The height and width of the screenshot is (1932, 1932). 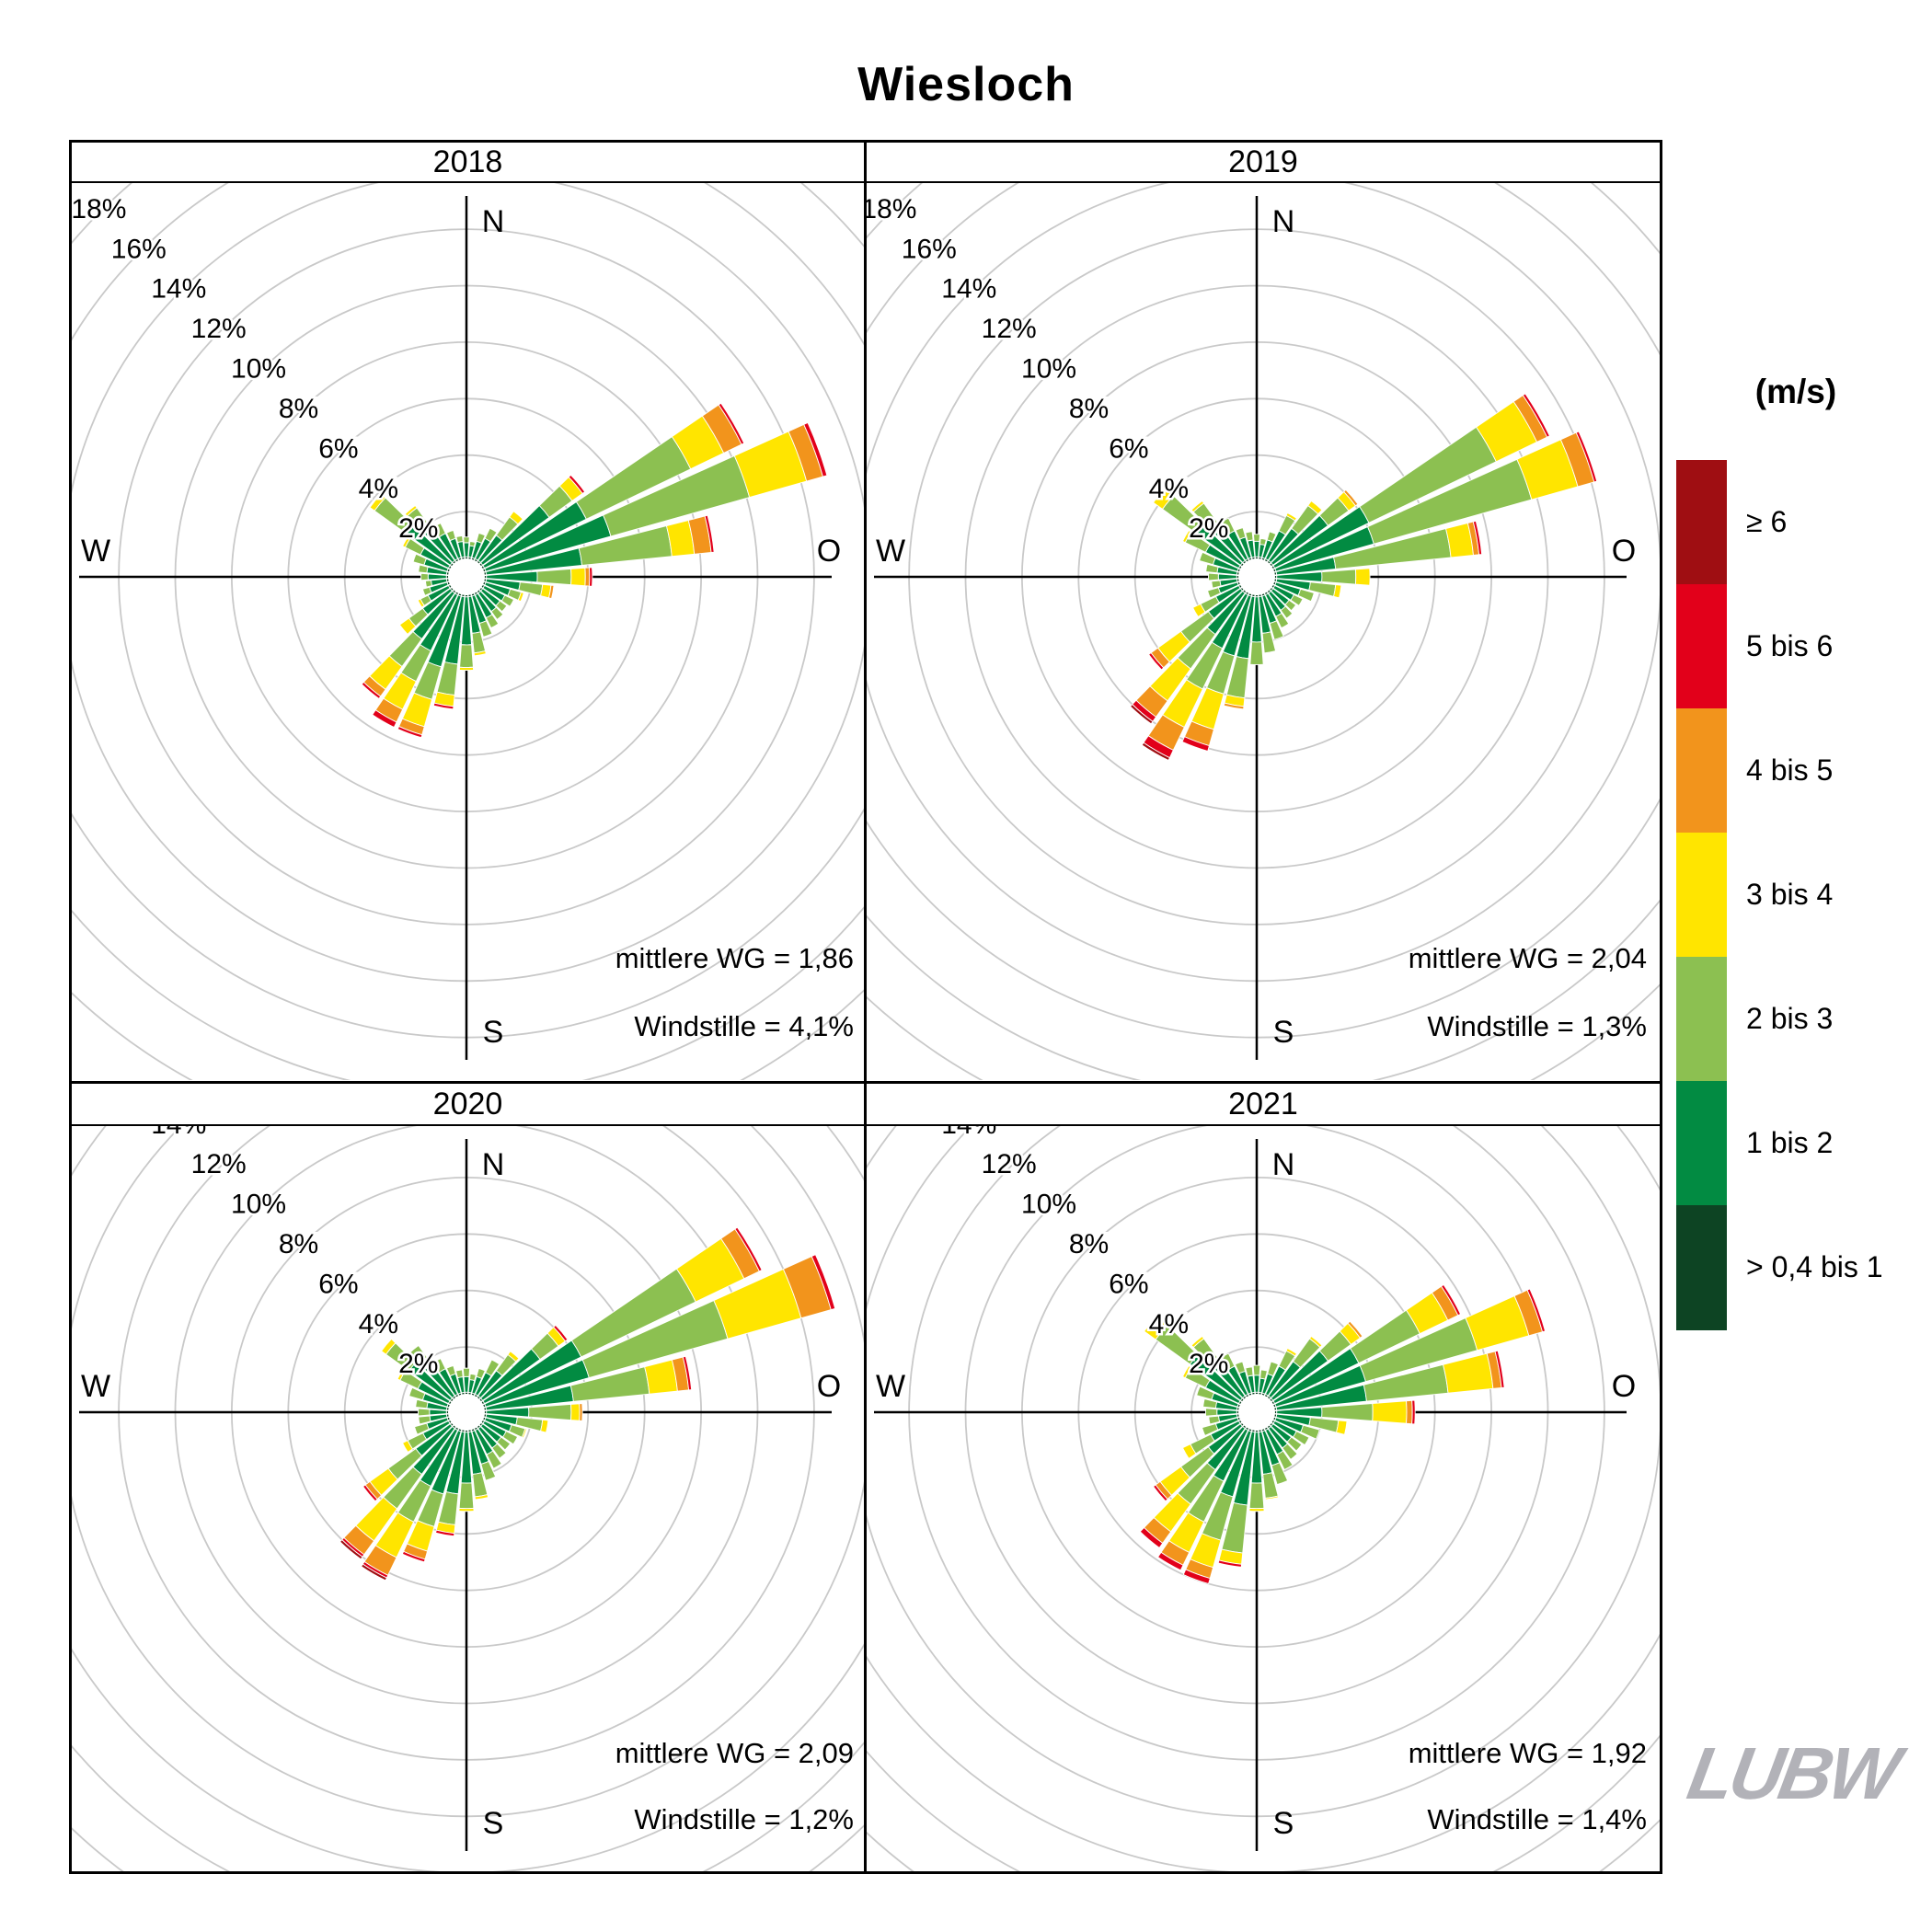 What do you see at coordinates (1351, 498) in the screenshot?
I see `petal-segment-dir50-class4` at bounding box center [1351, 498].